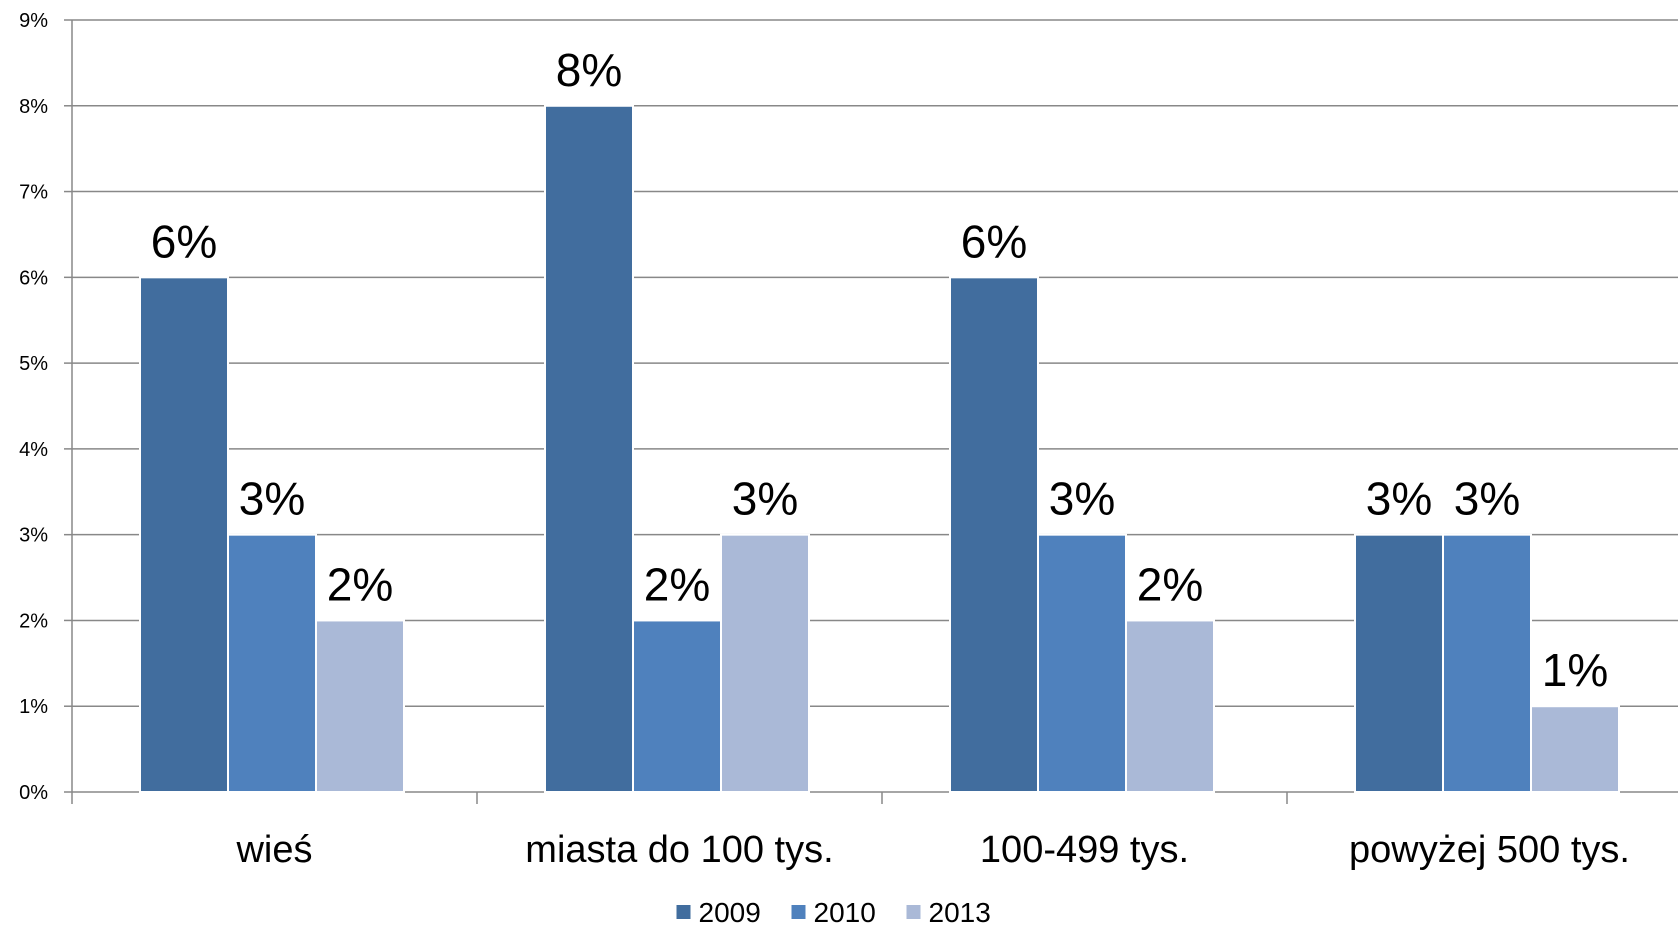 The height and width of the screenshot is (928, 1678). What do you see at coordinates (1575, 670) in the screenshot?
I see `data-label: 1%` at bounding box center [1575, 670].